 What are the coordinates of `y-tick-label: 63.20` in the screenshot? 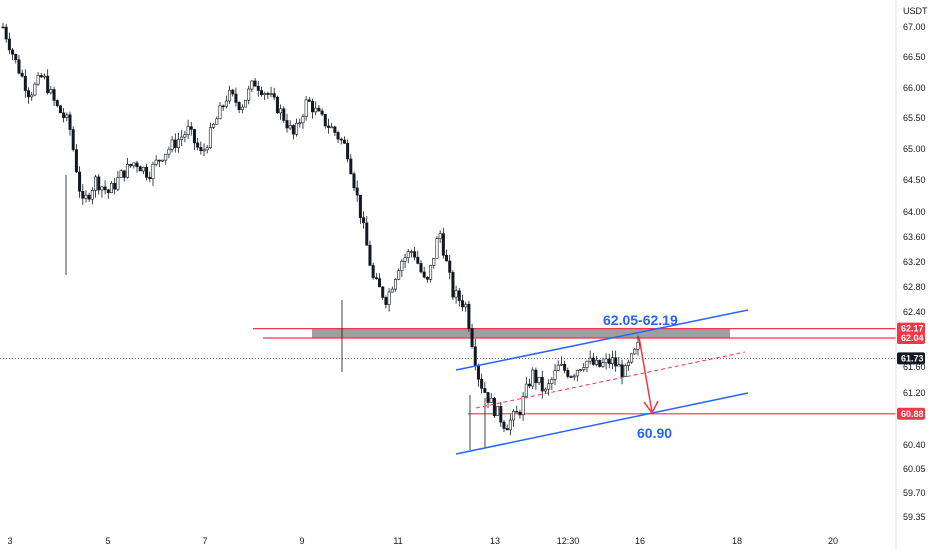 It's located at (914, 262).